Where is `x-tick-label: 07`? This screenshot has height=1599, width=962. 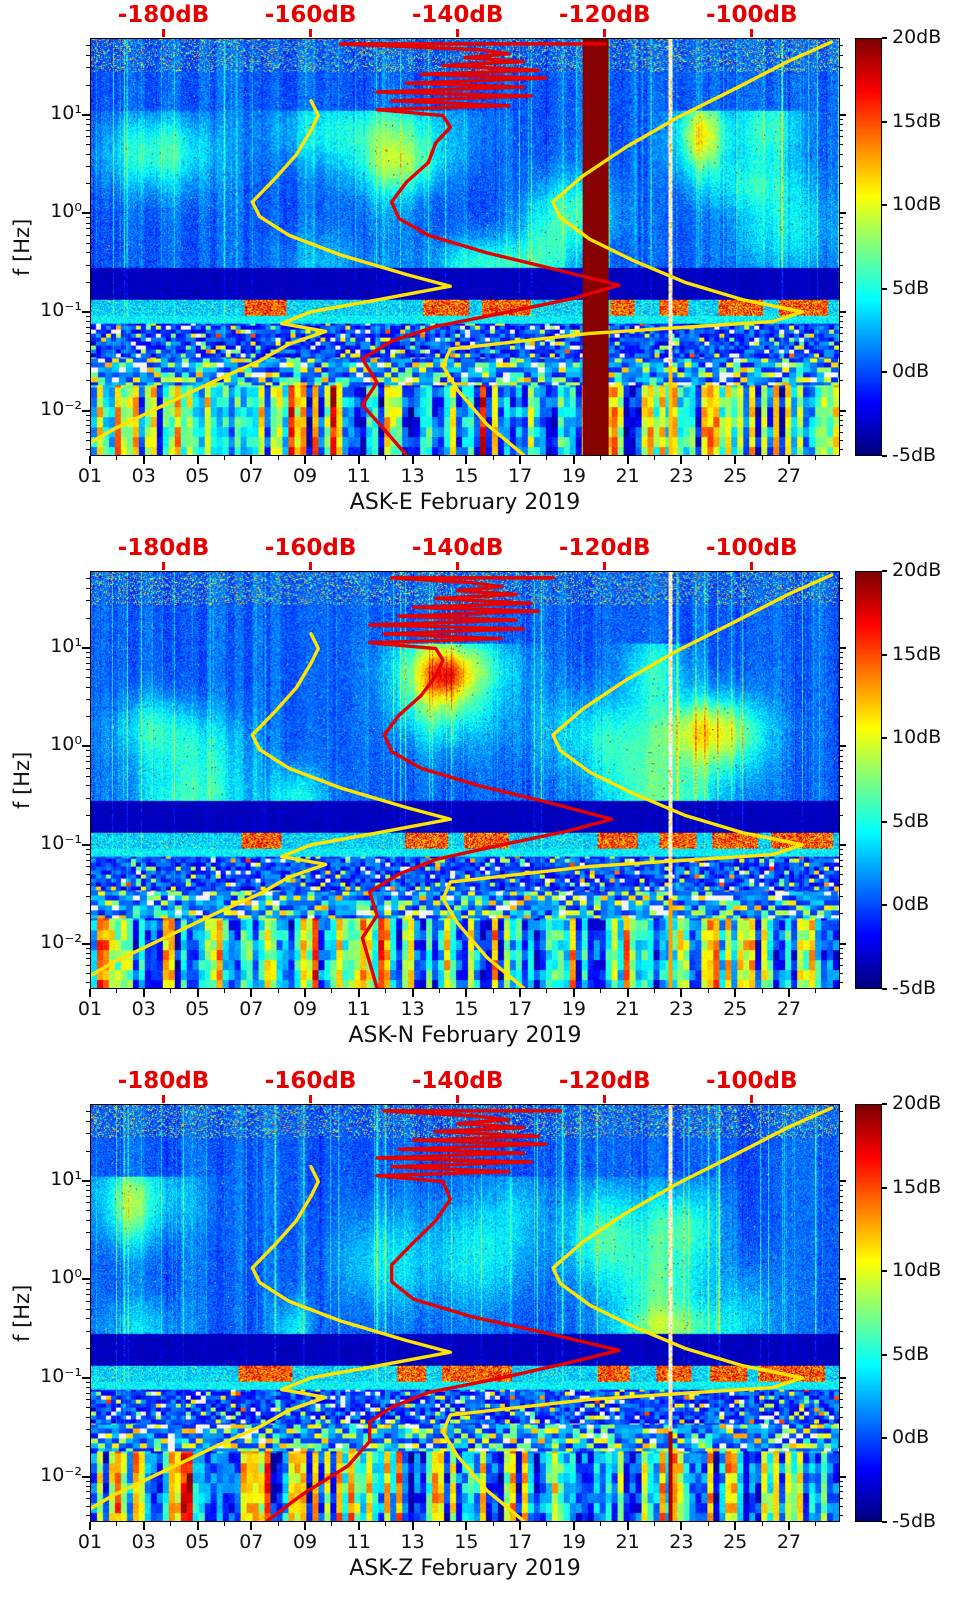 x-tick-label: 07 is located at coordinates (251, 1009).